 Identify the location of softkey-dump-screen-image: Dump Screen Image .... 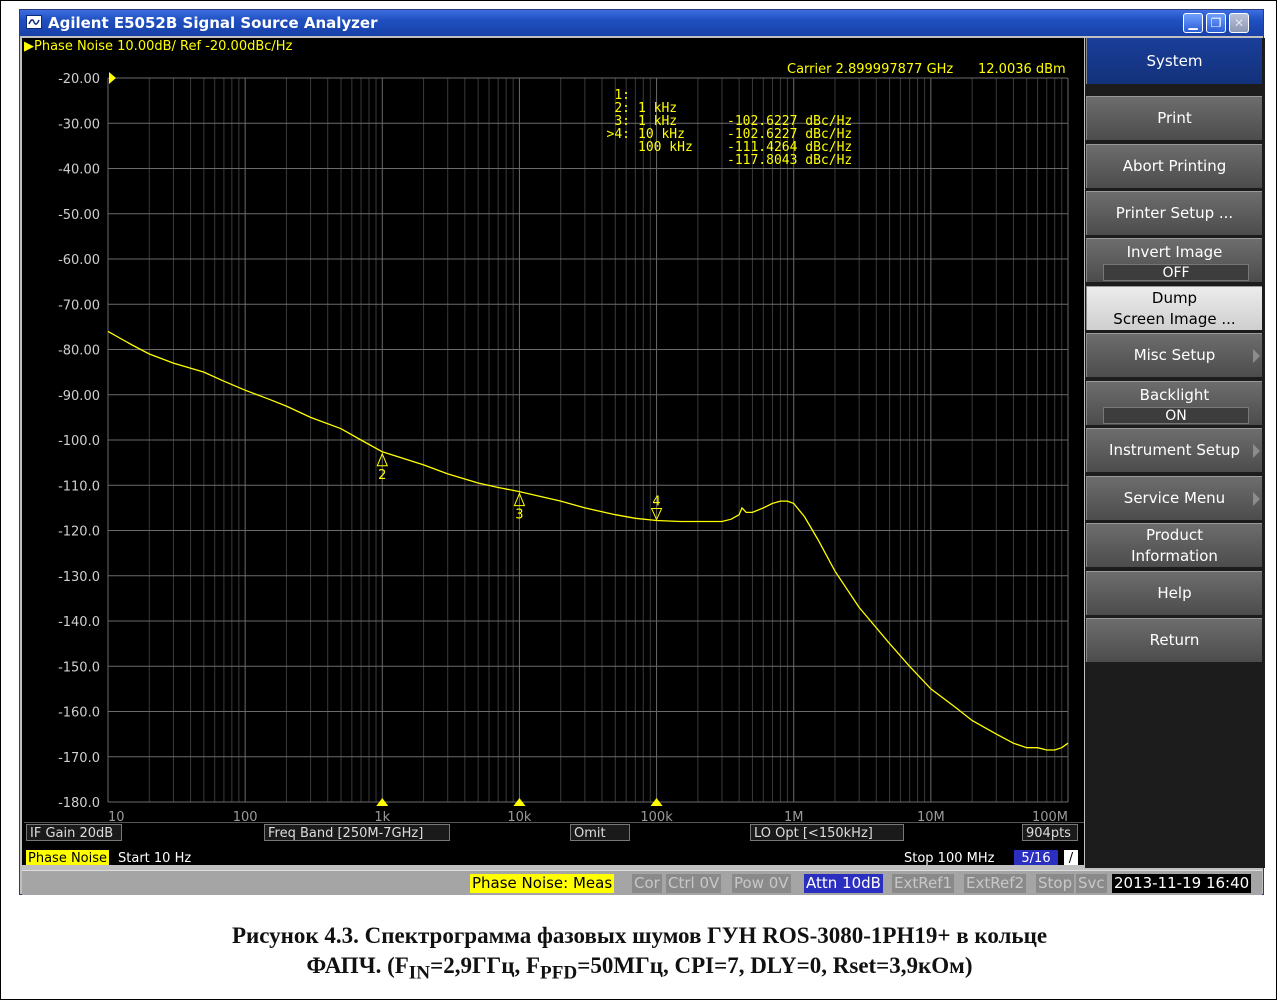
(1174, 308).